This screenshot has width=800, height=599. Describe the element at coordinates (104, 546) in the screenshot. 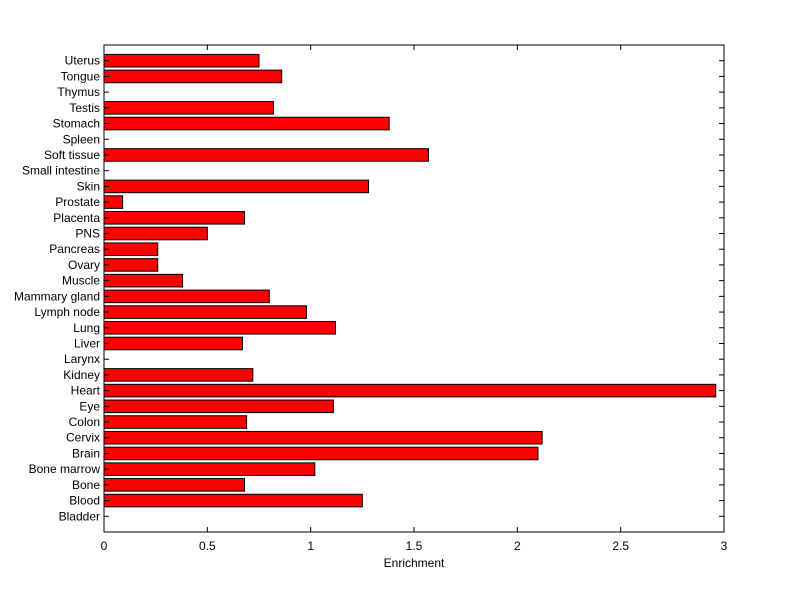

I see `x-tick-label-0: 0` at that location.